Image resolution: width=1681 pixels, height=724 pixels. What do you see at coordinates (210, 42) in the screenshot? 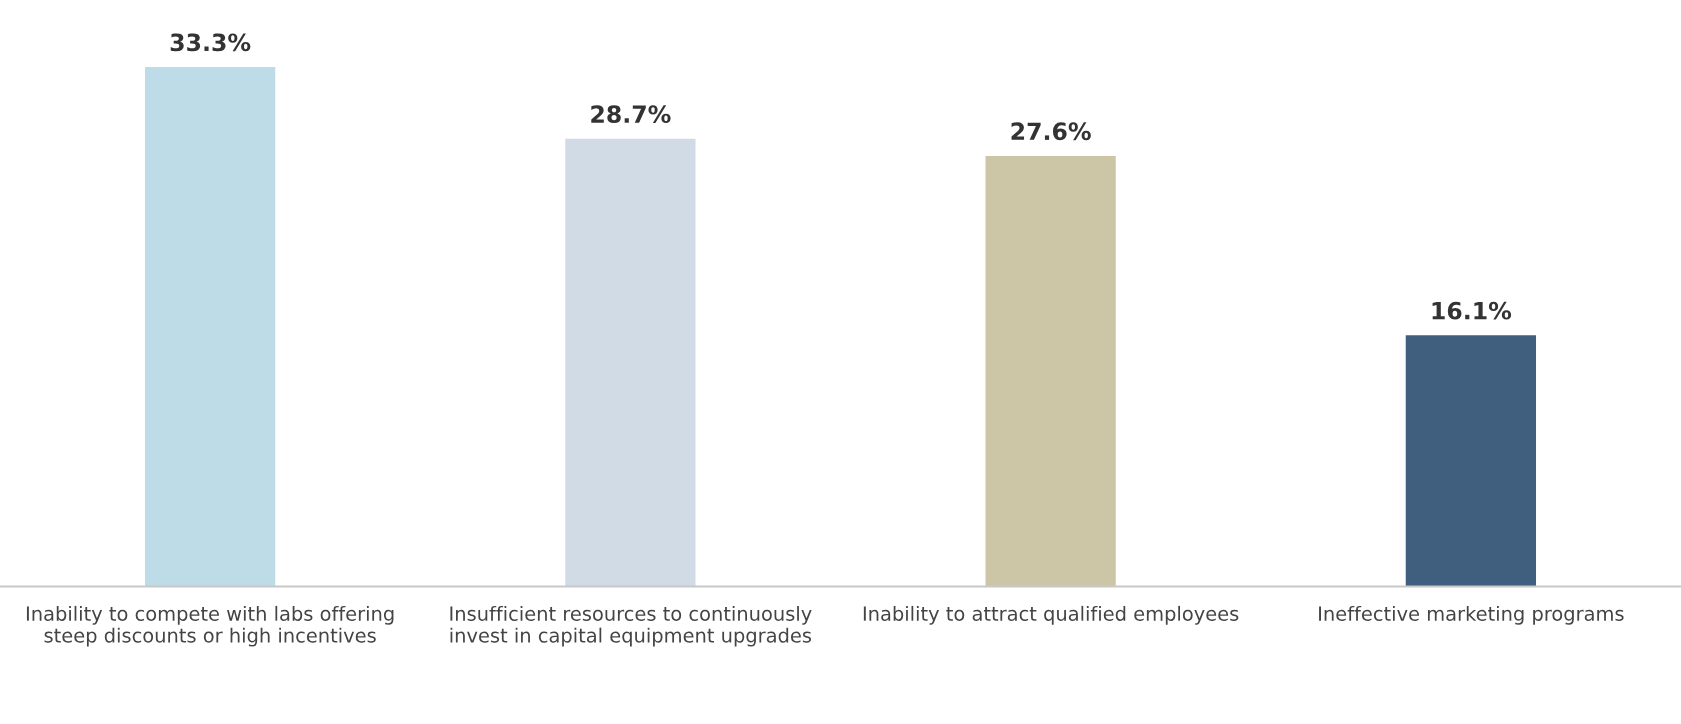
I see `data-label: 33.3%` at bounding box center [210, 42].